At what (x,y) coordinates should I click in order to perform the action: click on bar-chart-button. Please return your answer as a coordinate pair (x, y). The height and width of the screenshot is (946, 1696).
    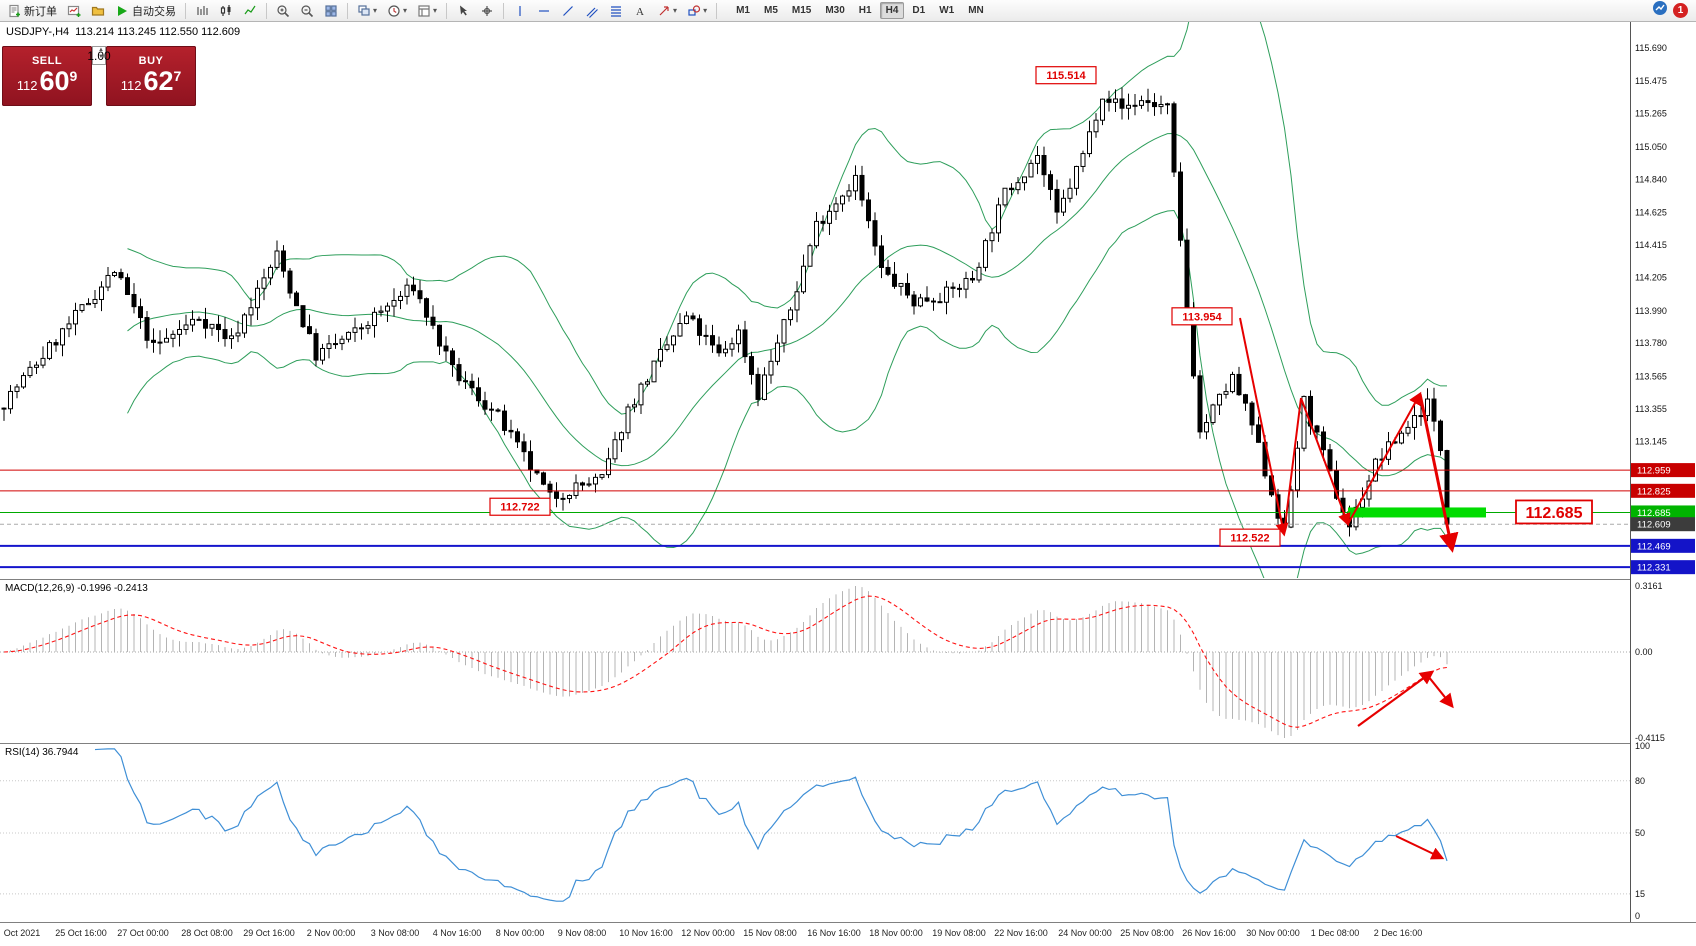
    Looking at the image, I should click on (202, 11).